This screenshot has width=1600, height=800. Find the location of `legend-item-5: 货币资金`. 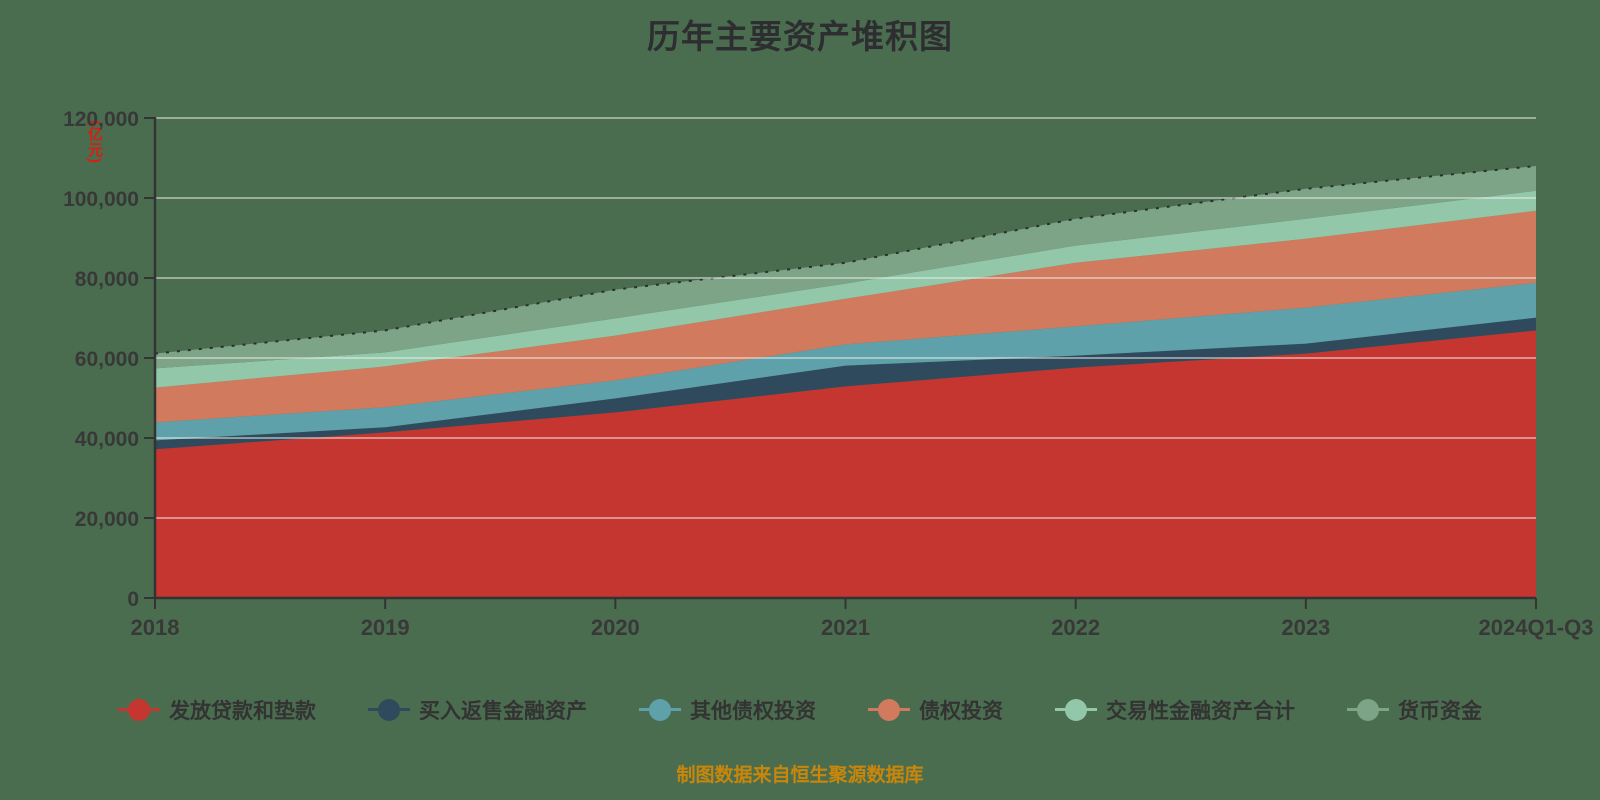

legend-item-5: 货币资金 is located at coordinates (1414, 710).